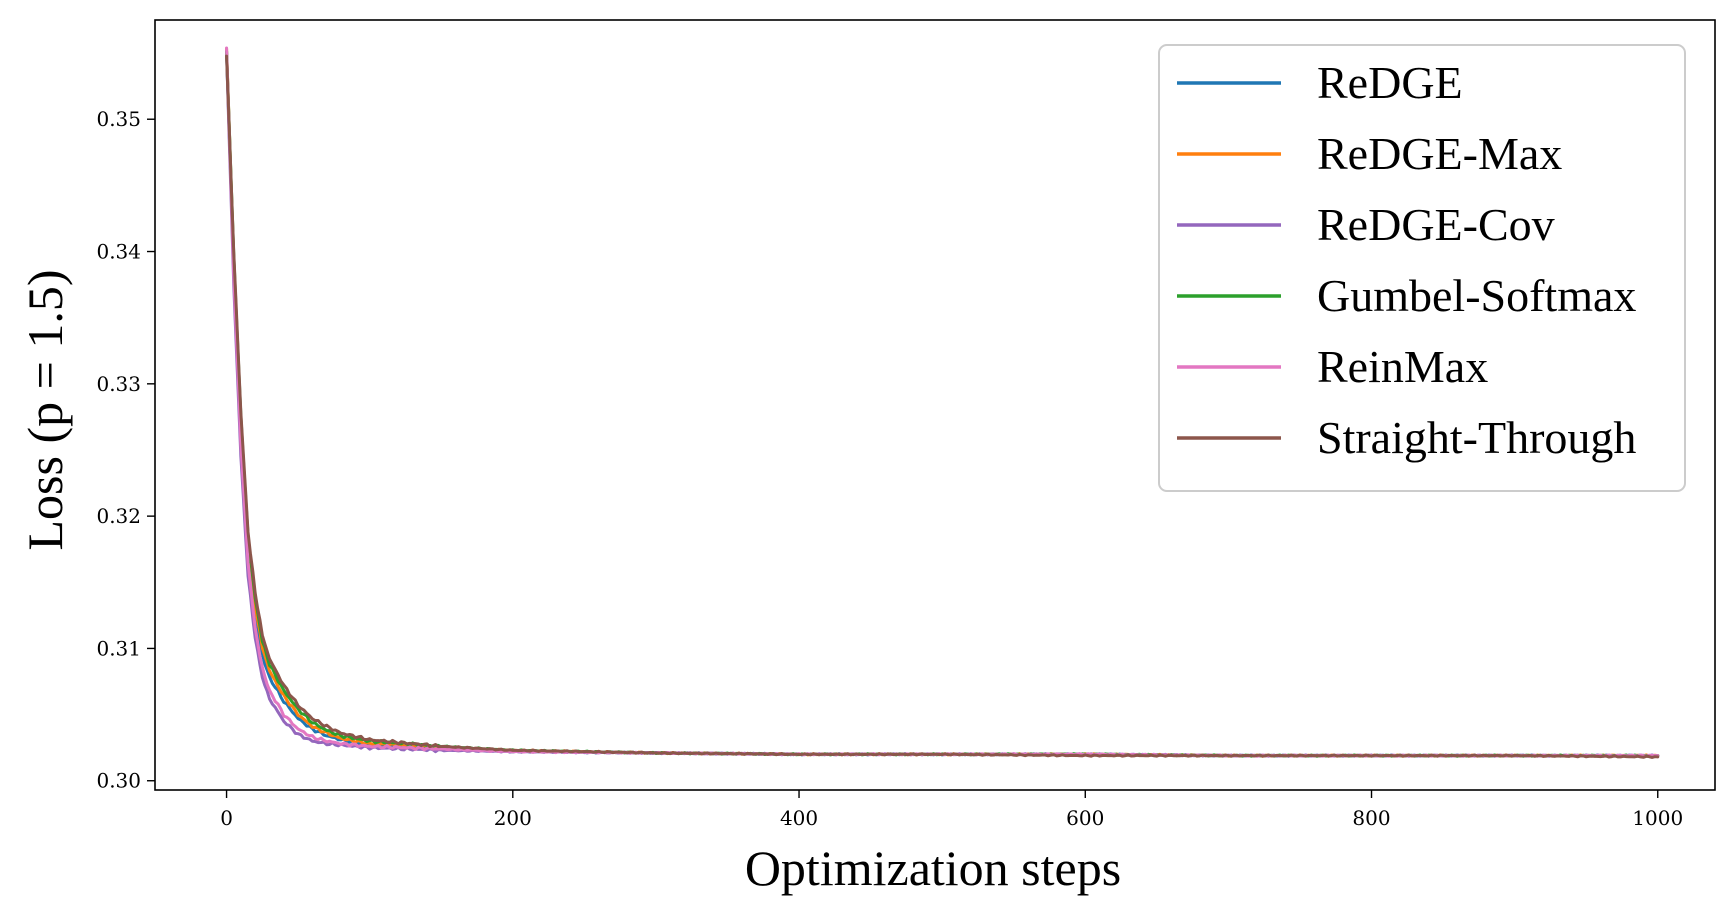  Describe the element at coordinates (933, 868) in the screenshot. I see `x-axis-label: Optimization steps` at that location.